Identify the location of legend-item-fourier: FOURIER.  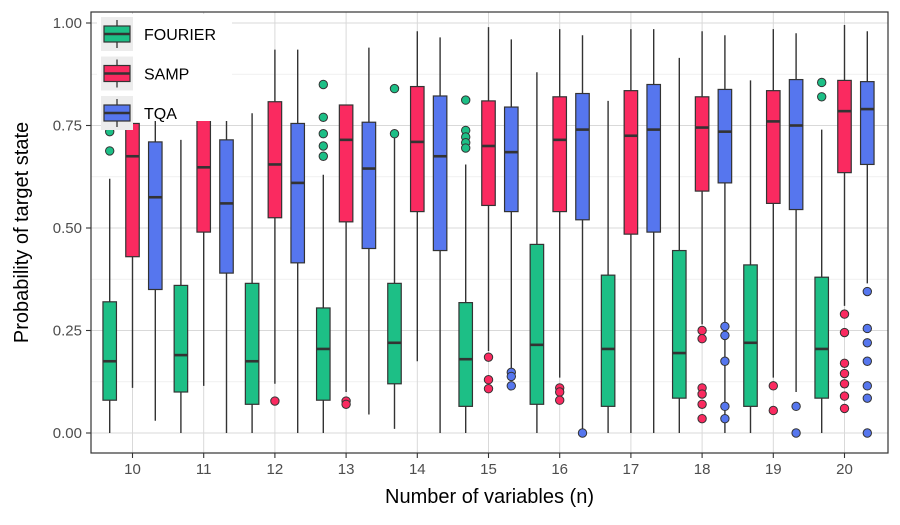
(158, 34).